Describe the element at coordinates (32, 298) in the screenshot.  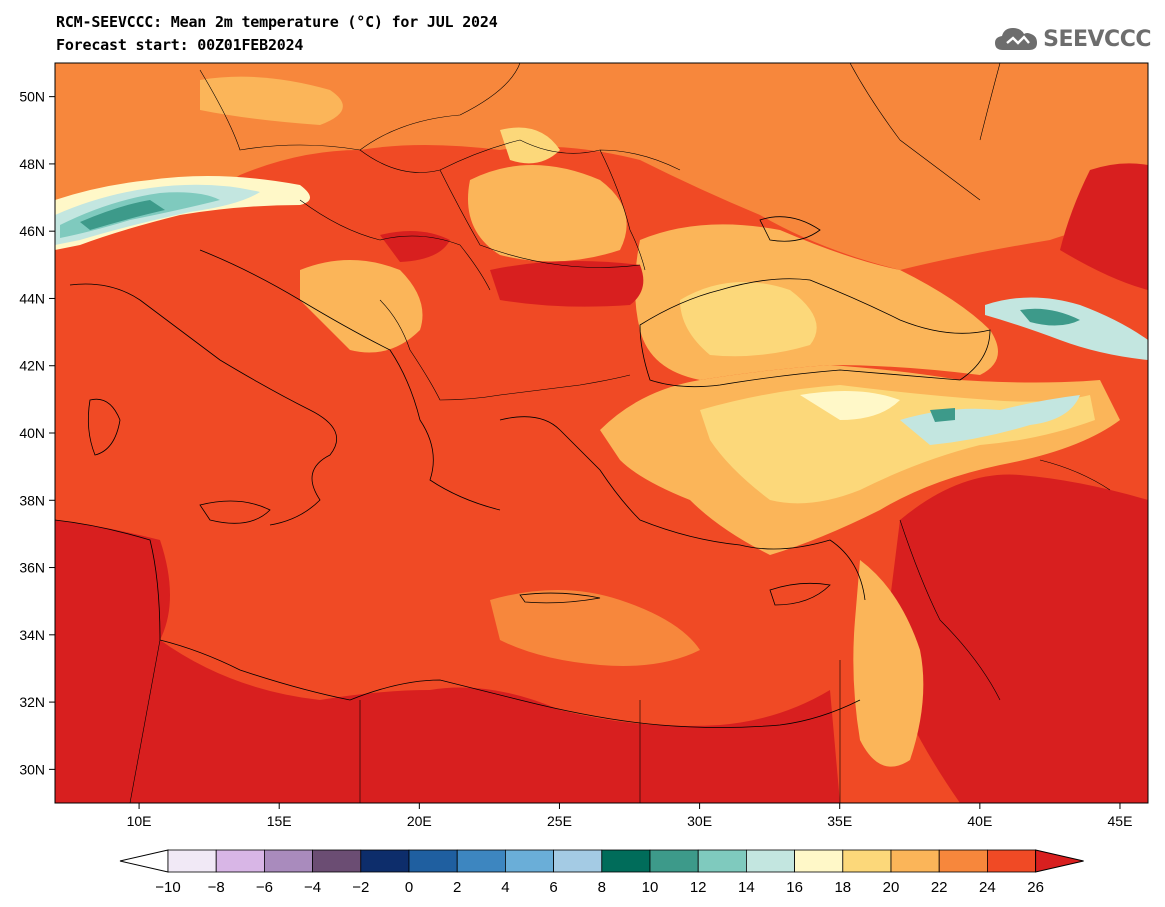
I see `lat-tick-label: 44N` at that location.